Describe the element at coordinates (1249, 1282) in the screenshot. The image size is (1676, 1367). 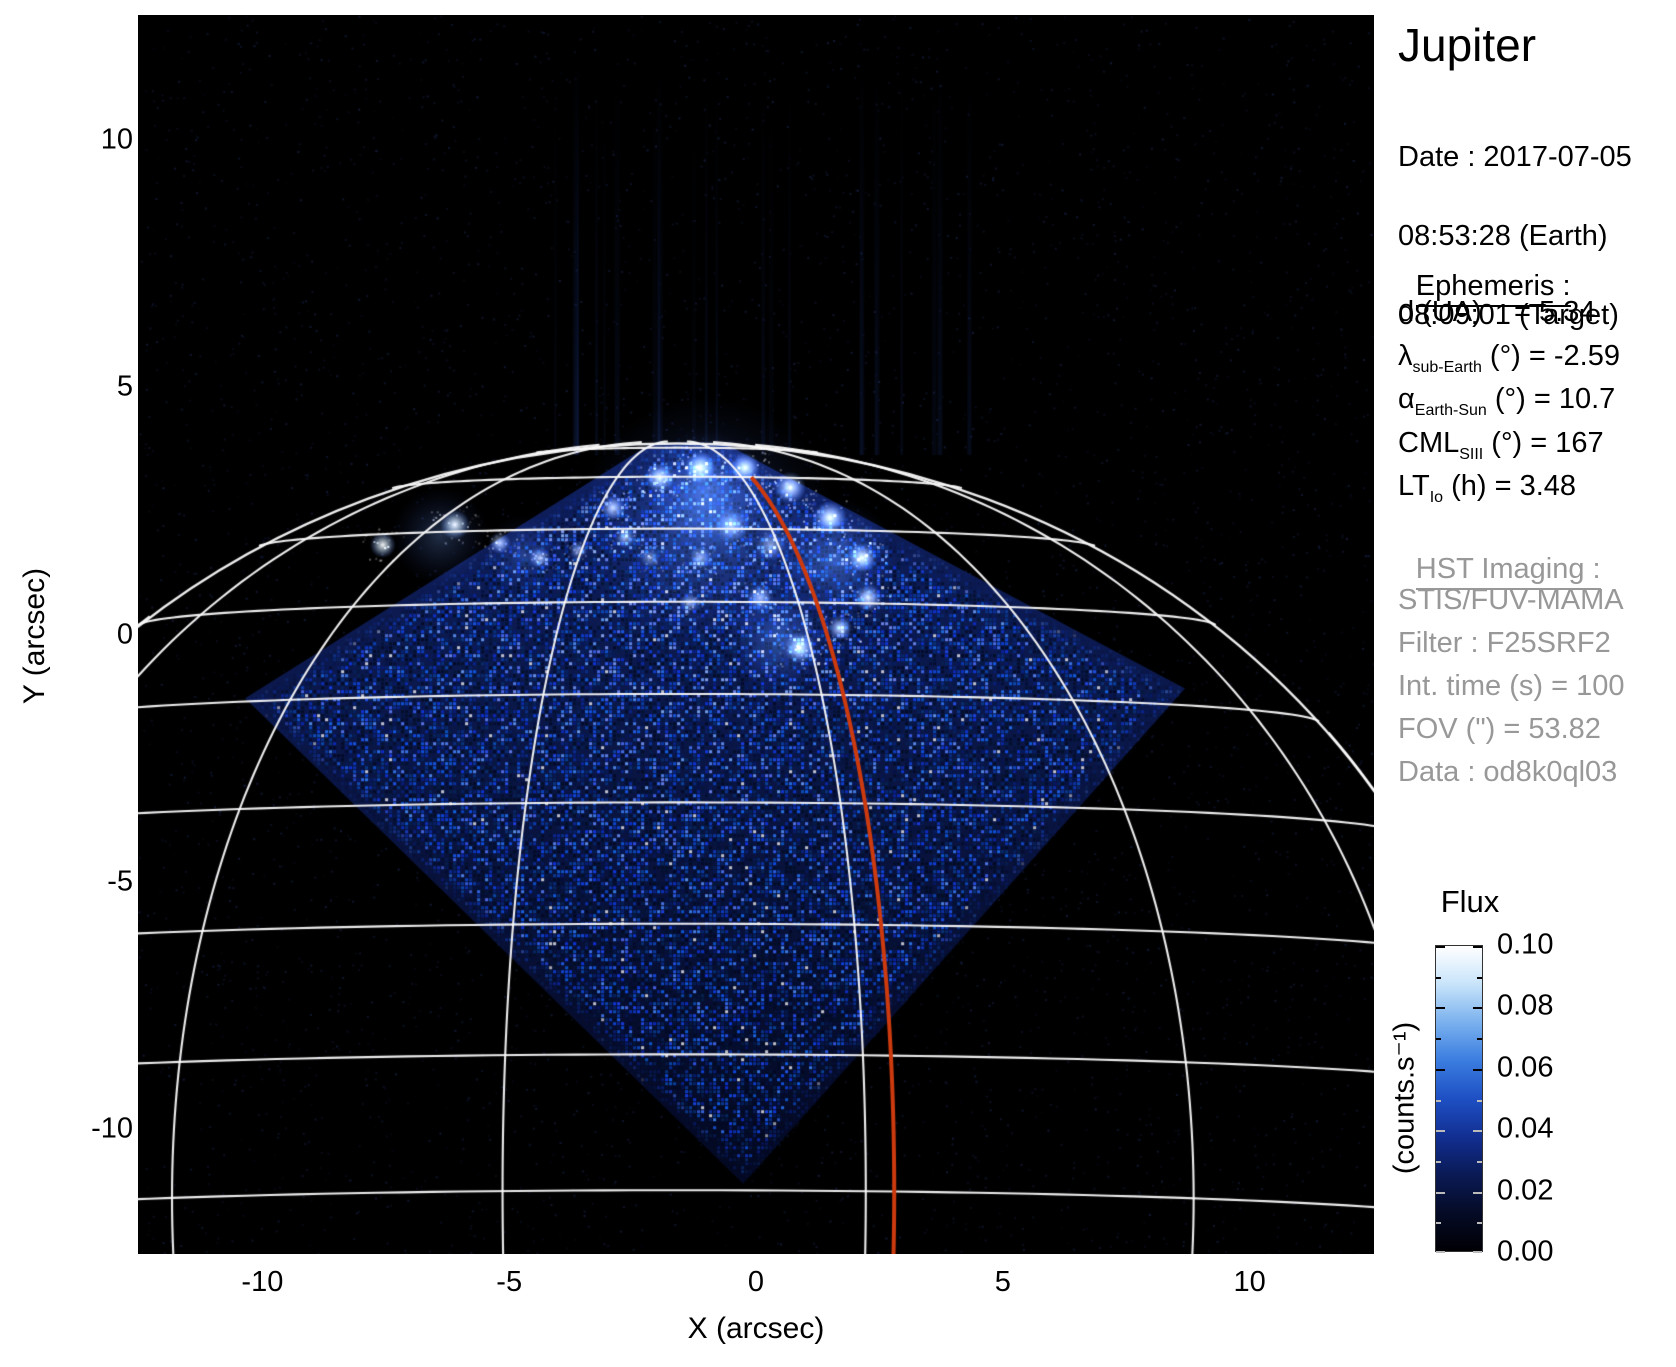
I see `x-tick-label: 10` at that location.